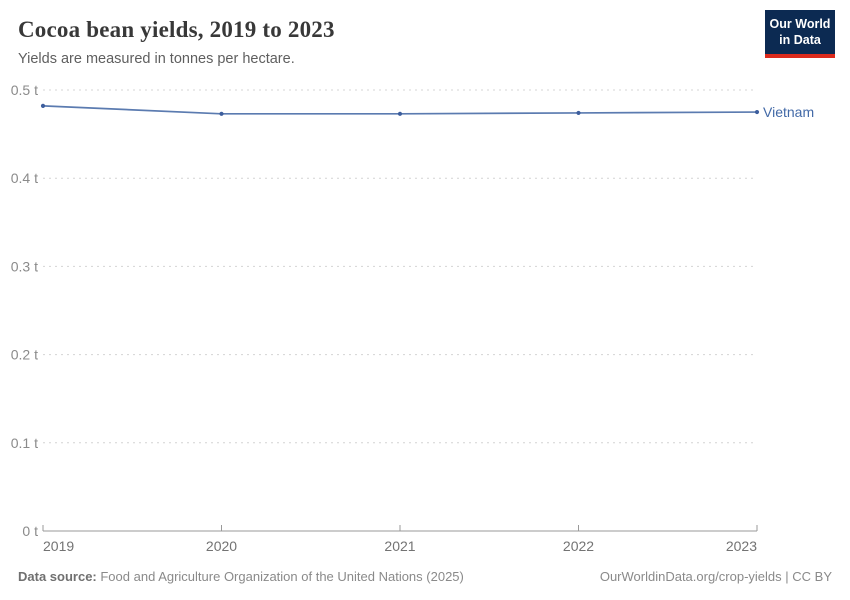 Image resolution: width=850 pixels, height=600 pixels. I want to click on y-tick-label: 0.5 t, so click(24, 90).